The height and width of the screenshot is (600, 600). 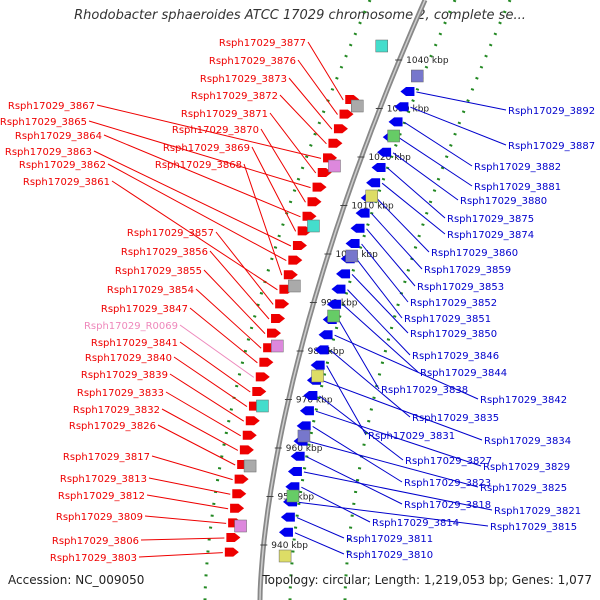 What do you see at coordinates (51, 106) in the screenshot?
I see `gene-label-left: Rsph17029_3867` at bounding box center [51, 106].